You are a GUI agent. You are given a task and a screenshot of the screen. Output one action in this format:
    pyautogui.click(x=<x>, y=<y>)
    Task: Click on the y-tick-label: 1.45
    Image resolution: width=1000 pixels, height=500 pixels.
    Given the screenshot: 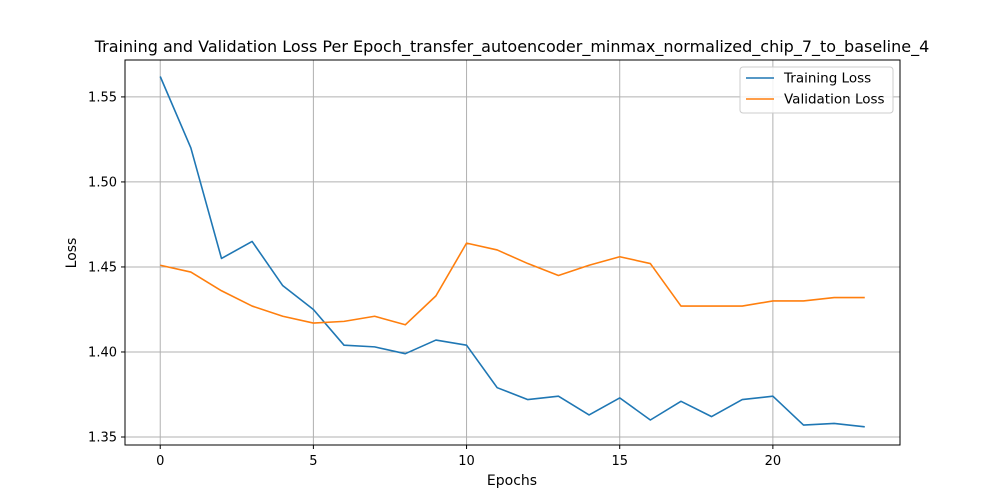 What is the action you would take?
    pyautogui.click(x=102, y=267)
    